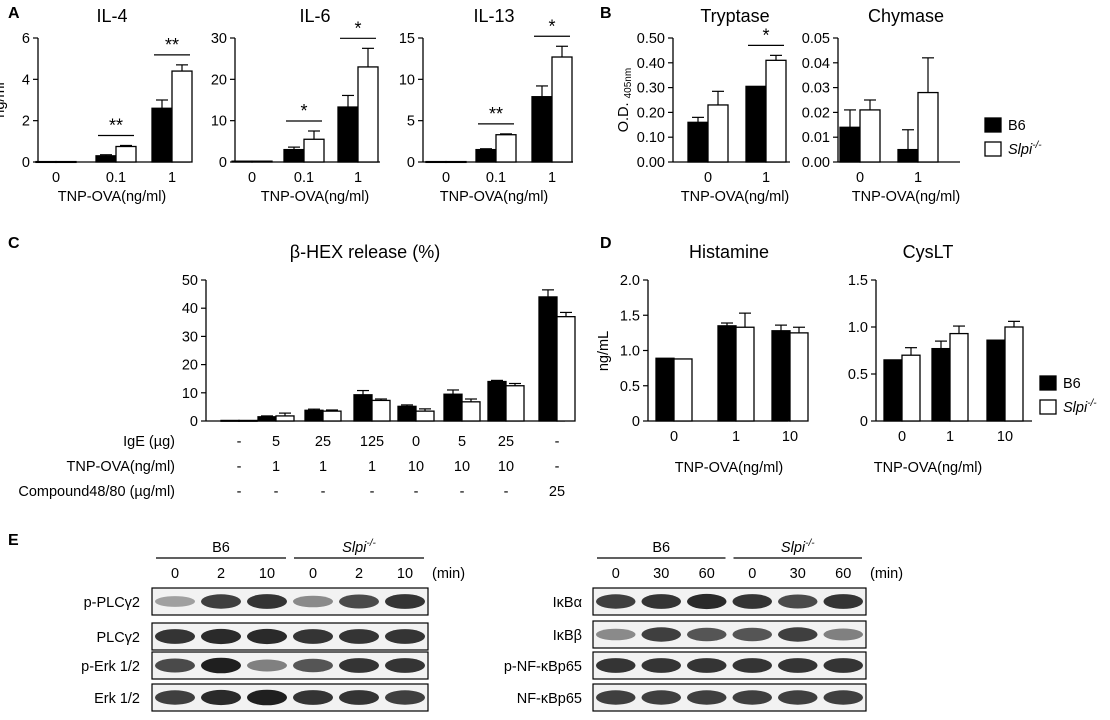  What do you see at coordinates (117, 699) in the screenshot?
I see `blot-row-label: Erk 1/2` at bounding box center [117, 699].